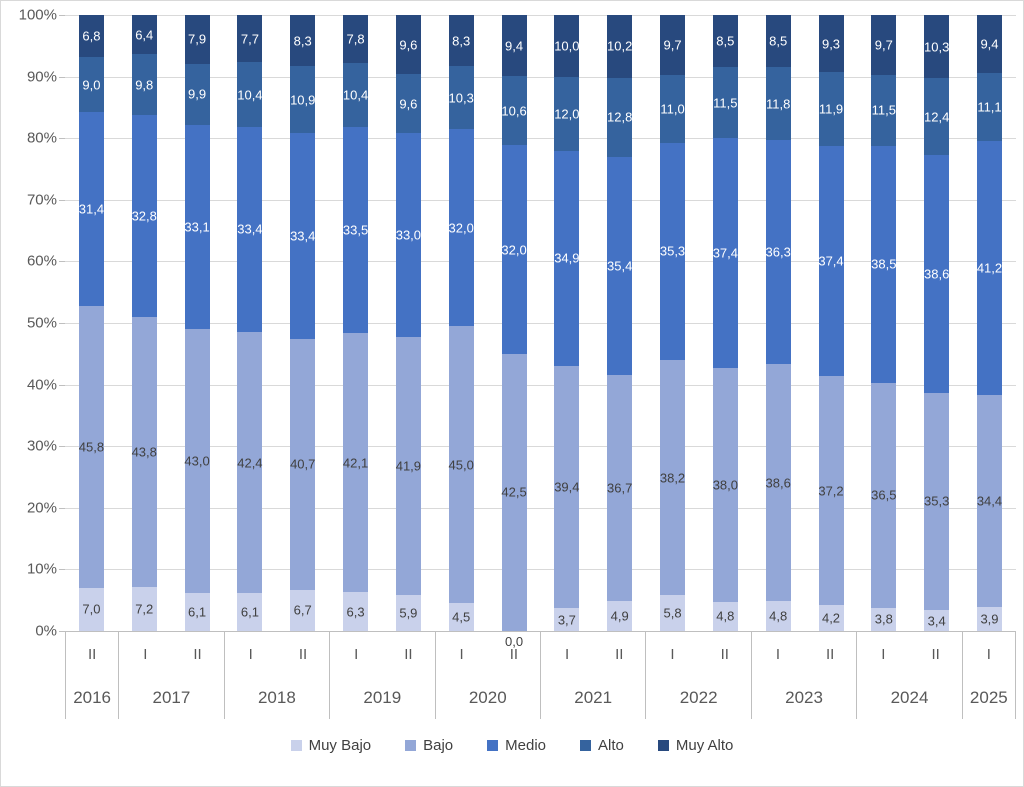 The height and width of the screenshot is (787, 1024). Describe the element at coordinates (41, 323) in the screenshot. I see `y-axis-label: 50%` at that location.